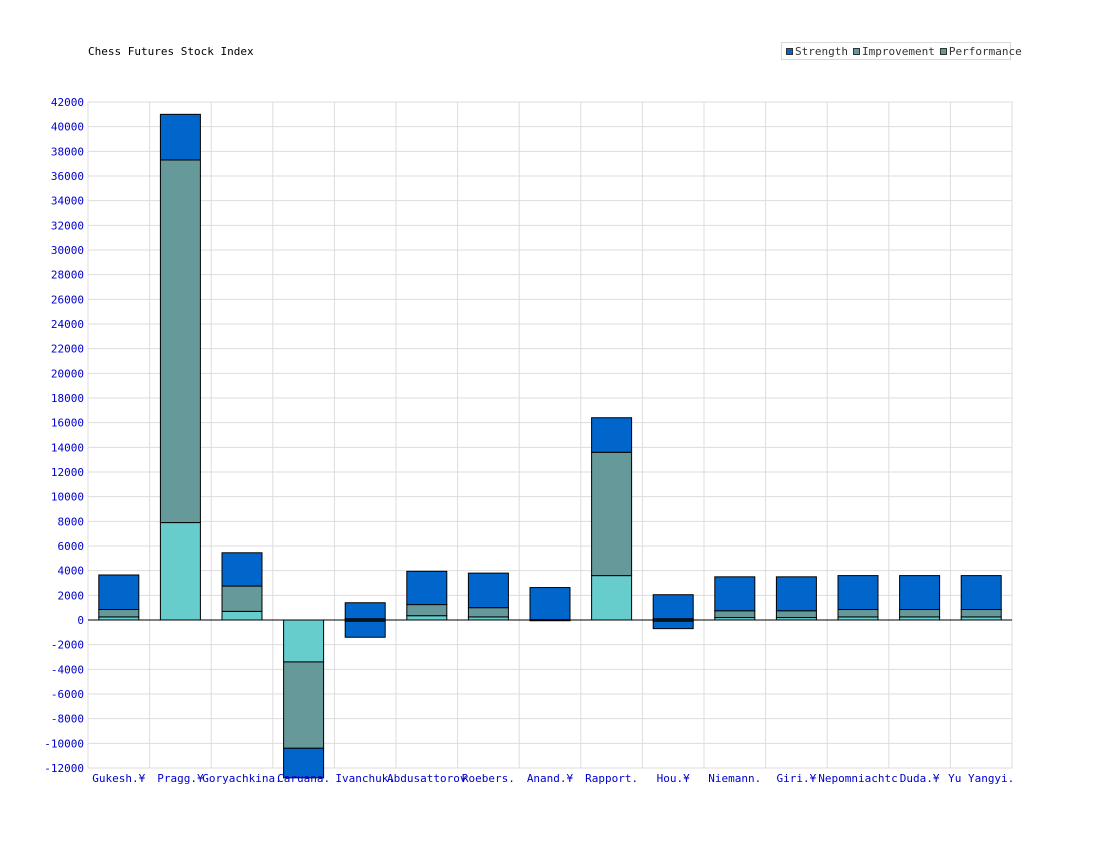 The height and width of the screenshot is (850, 1100). What do you see at coordinates (67, 275) in the screenshot?
I see `y-tick-label: 28000` at bounding box center [67, 275].